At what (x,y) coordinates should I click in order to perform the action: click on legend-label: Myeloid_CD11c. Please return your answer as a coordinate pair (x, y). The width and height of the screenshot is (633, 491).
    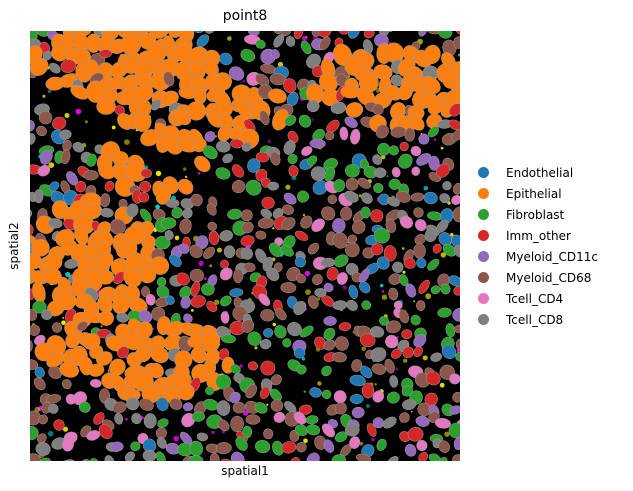
    Looking at the image, I should click on (552, 256).